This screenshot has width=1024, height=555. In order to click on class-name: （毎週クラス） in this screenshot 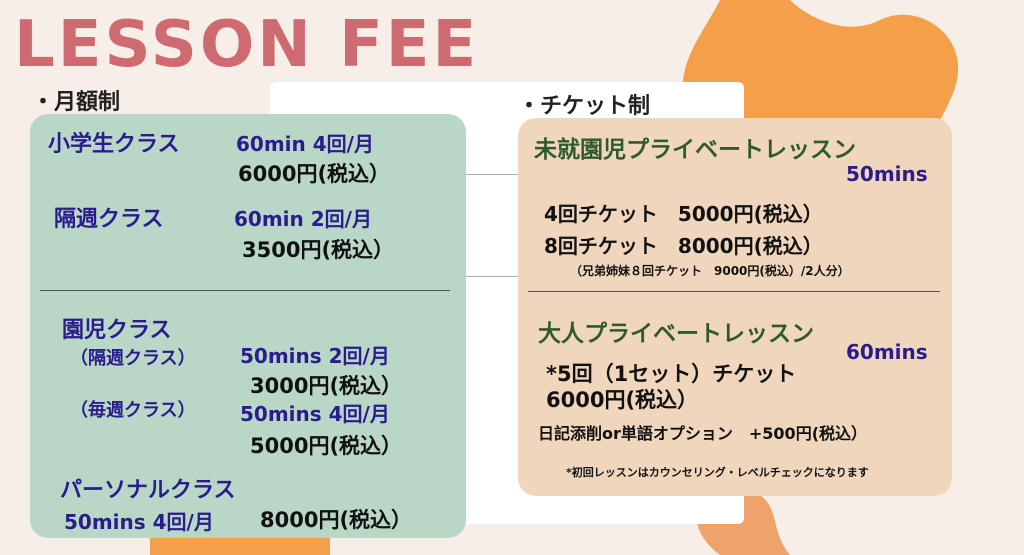, I will do `click(133, 410)`.